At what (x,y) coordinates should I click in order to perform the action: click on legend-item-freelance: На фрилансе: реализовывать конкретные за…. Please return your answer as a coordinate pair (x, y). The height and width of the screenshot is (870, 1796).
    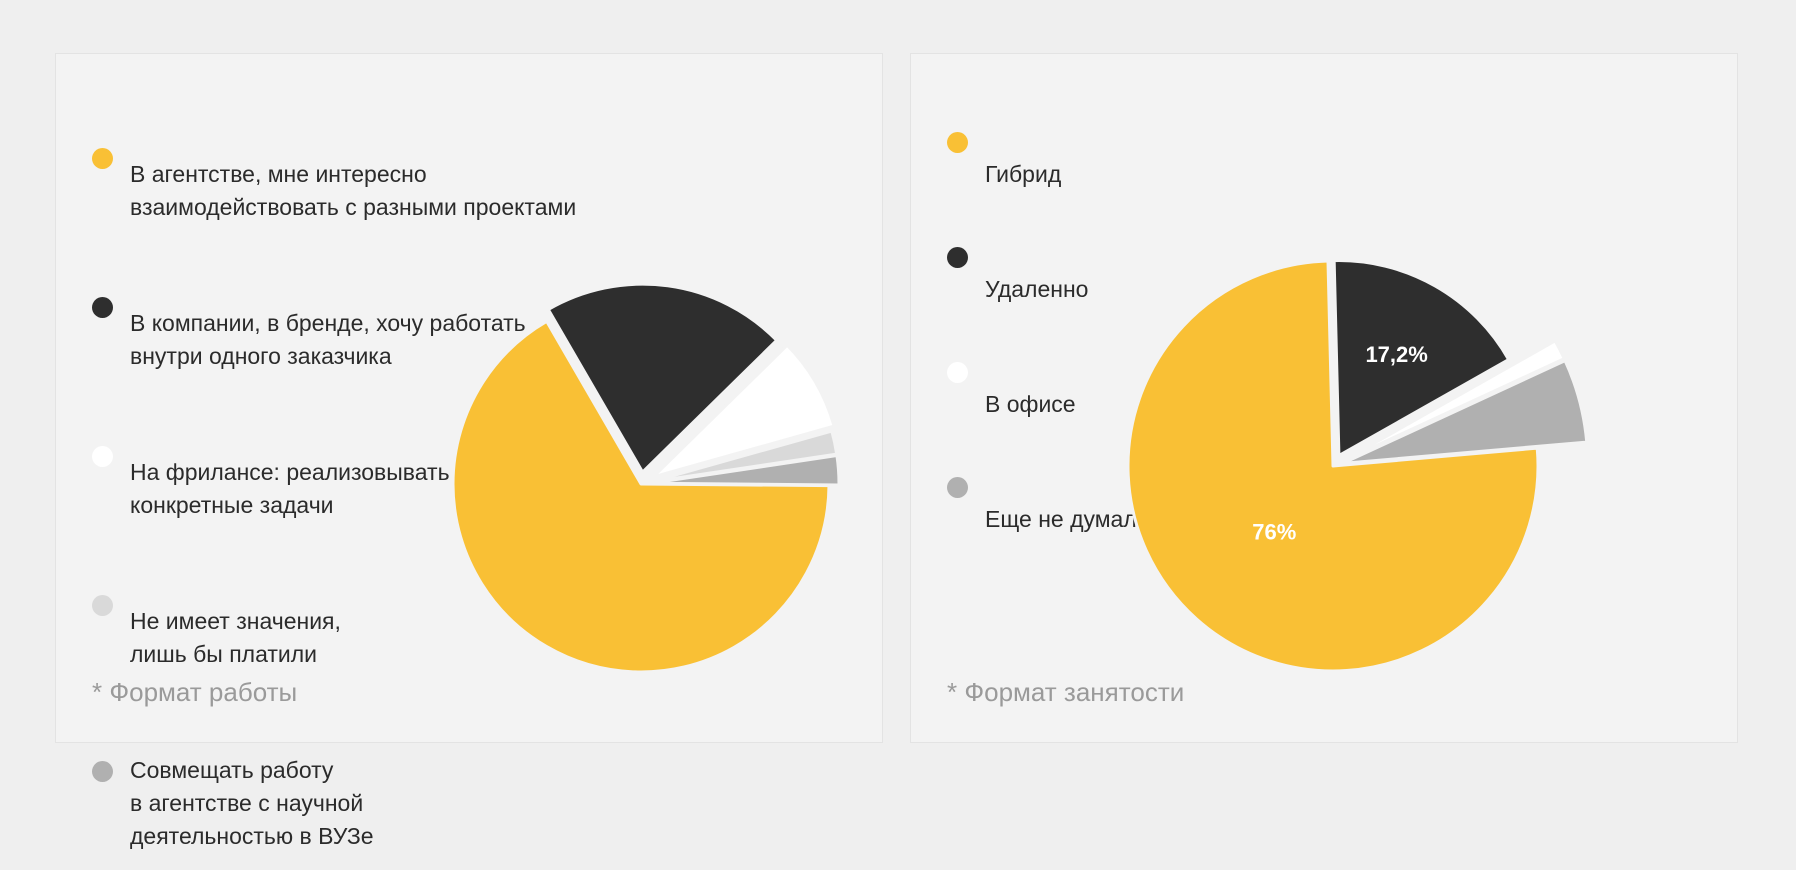
    Looking at the image, I should click on (334, 456).